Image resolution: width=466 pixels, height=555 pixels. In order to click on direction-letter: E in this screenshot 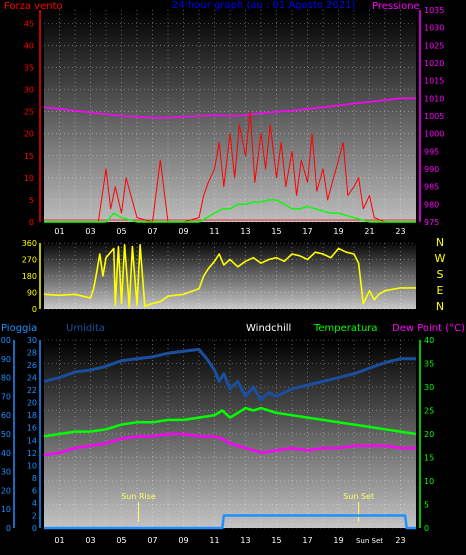, I will do `click(440, 290)`.